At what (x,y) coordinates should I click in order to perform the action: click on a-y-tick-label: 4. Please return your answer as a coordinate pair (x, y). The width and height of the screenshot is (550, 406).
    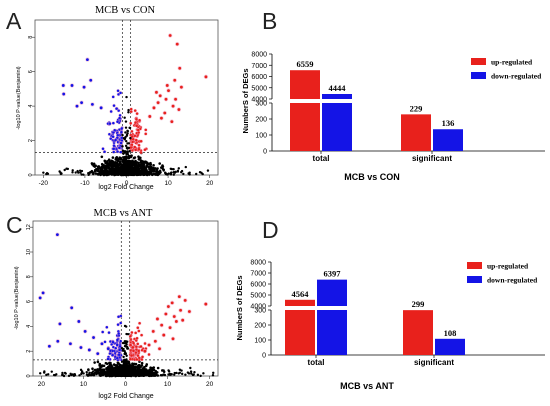
    Looking at the image, I should click on (31, 106).